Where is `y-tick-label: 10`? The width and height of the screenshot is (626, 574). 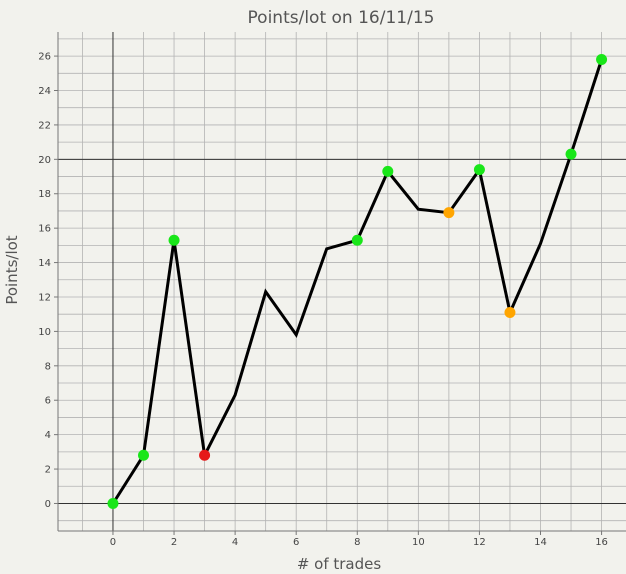 y-tick-label: 10 is located at coordinates (44, 332).